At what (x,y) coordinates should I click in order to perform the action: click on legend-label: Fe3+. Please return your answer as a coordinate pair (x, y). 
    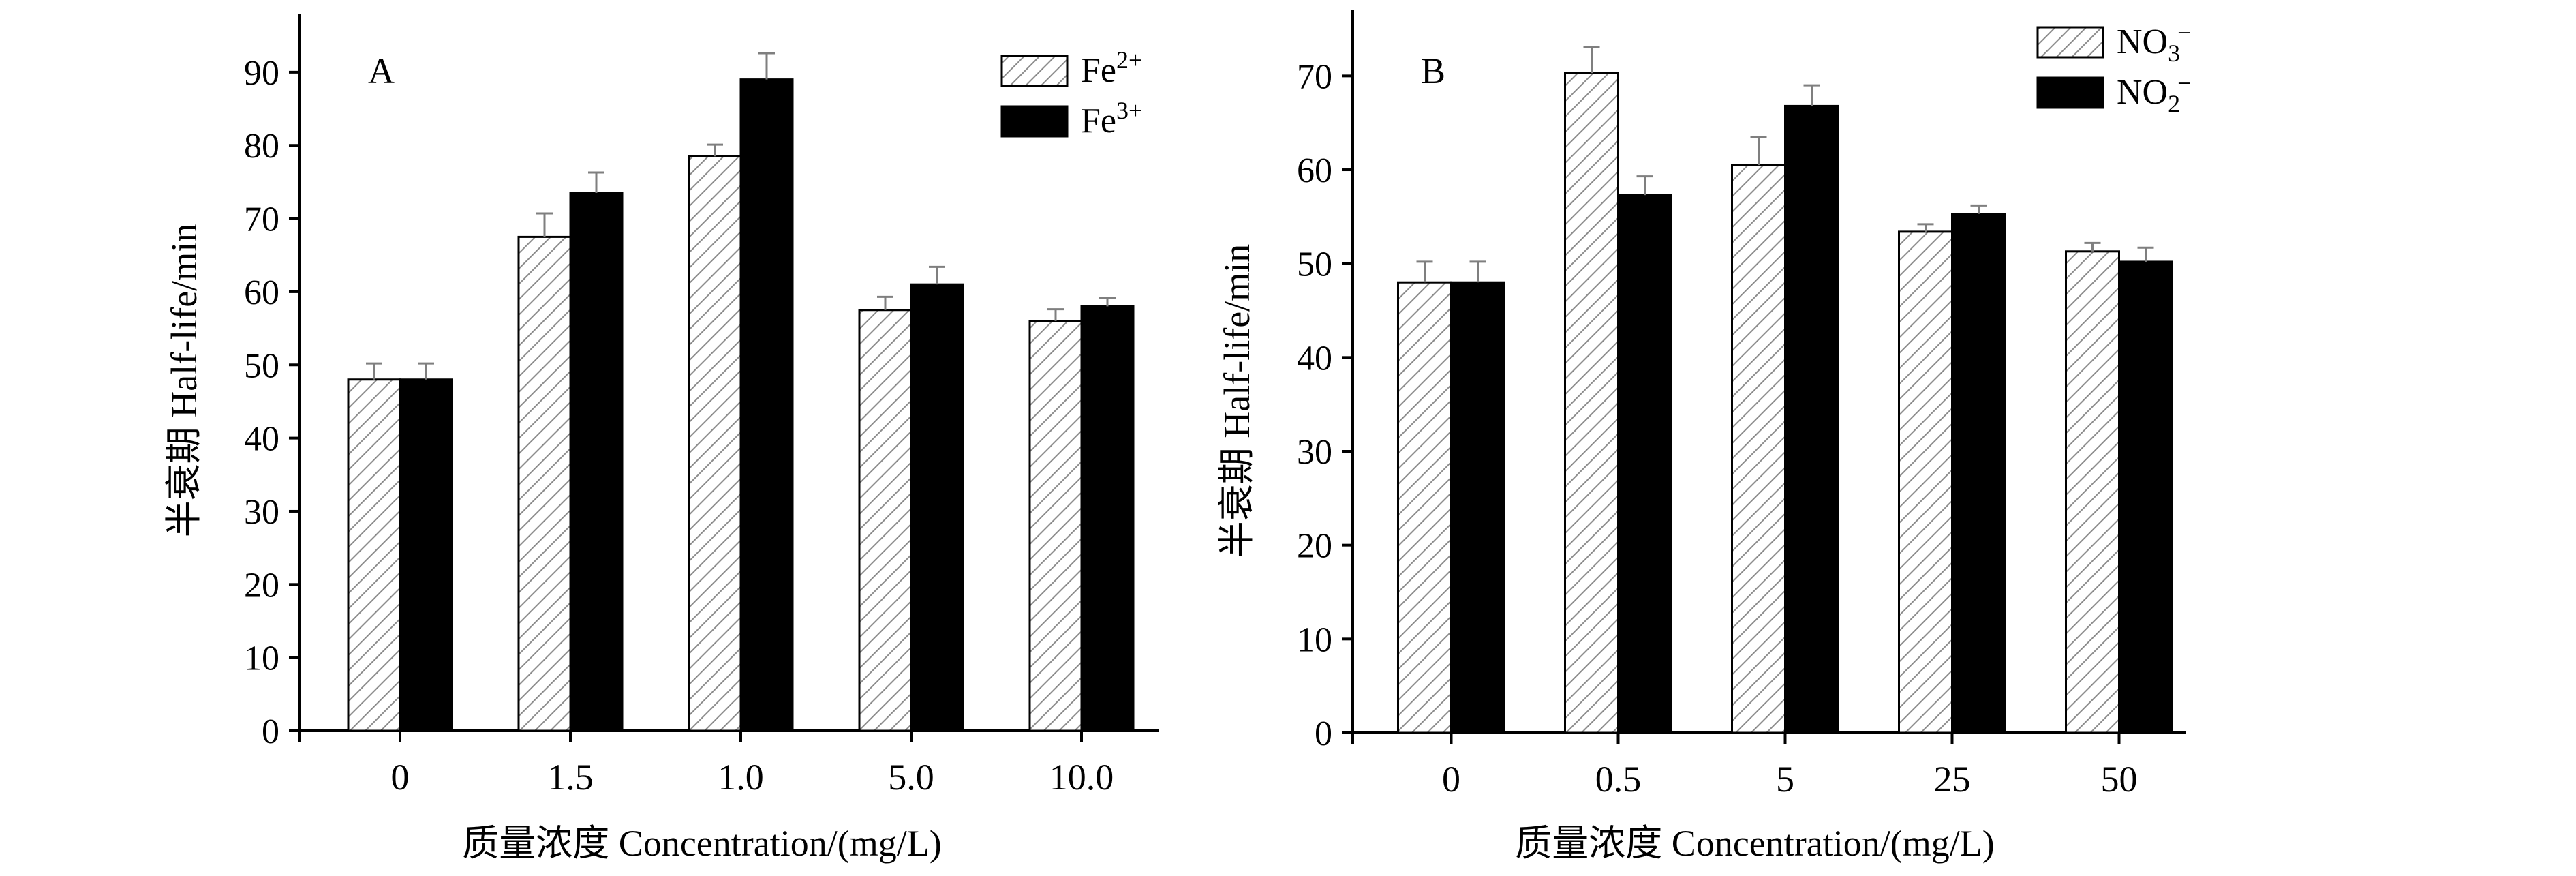
    Looking at the image, I should click on (1111, 118).